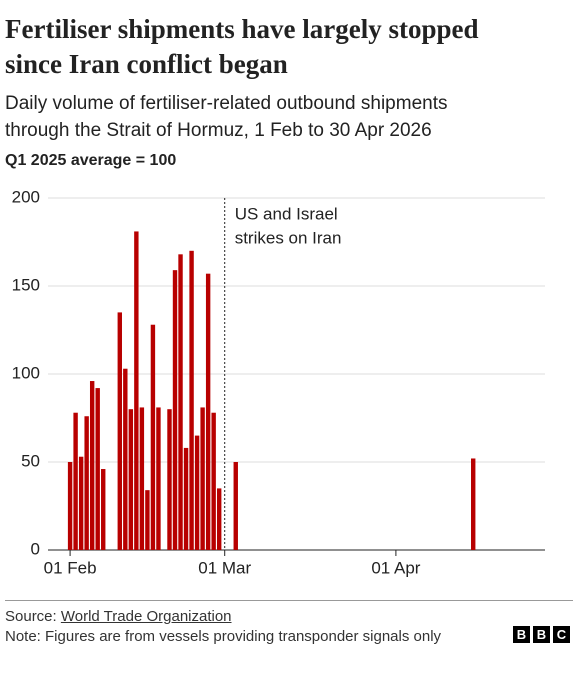 This screenshot has height=679, width=573. Describe the element at coordinates (395, 567) in the screenshot. I see `x-tick-label: 01 Apr` at that location.